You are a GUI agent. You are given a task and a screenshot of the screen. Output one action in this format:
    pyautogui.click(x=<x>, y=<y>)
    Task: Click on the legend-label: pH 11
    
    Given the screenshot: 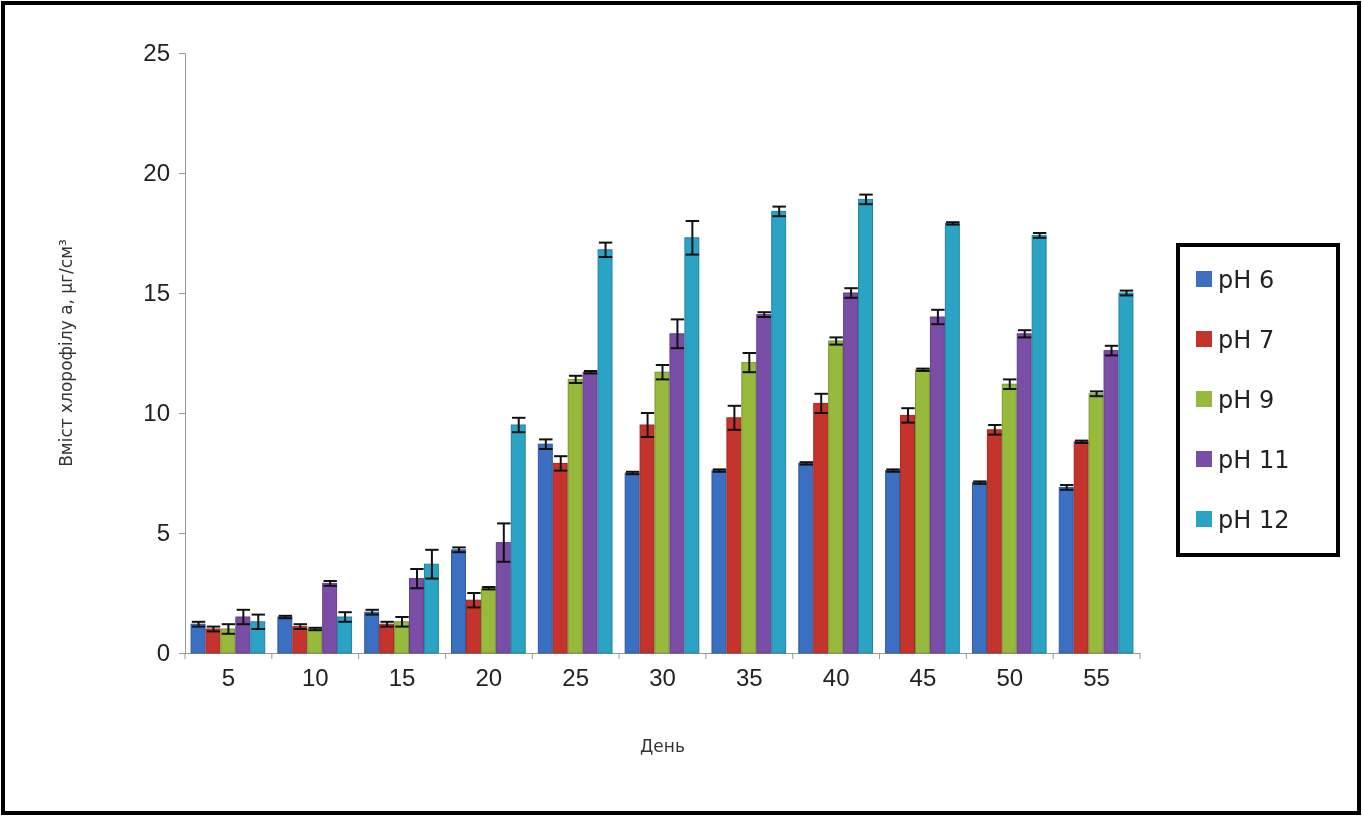 What is the action you would take?
    pyautogui.click(x=1254, y=460)
    